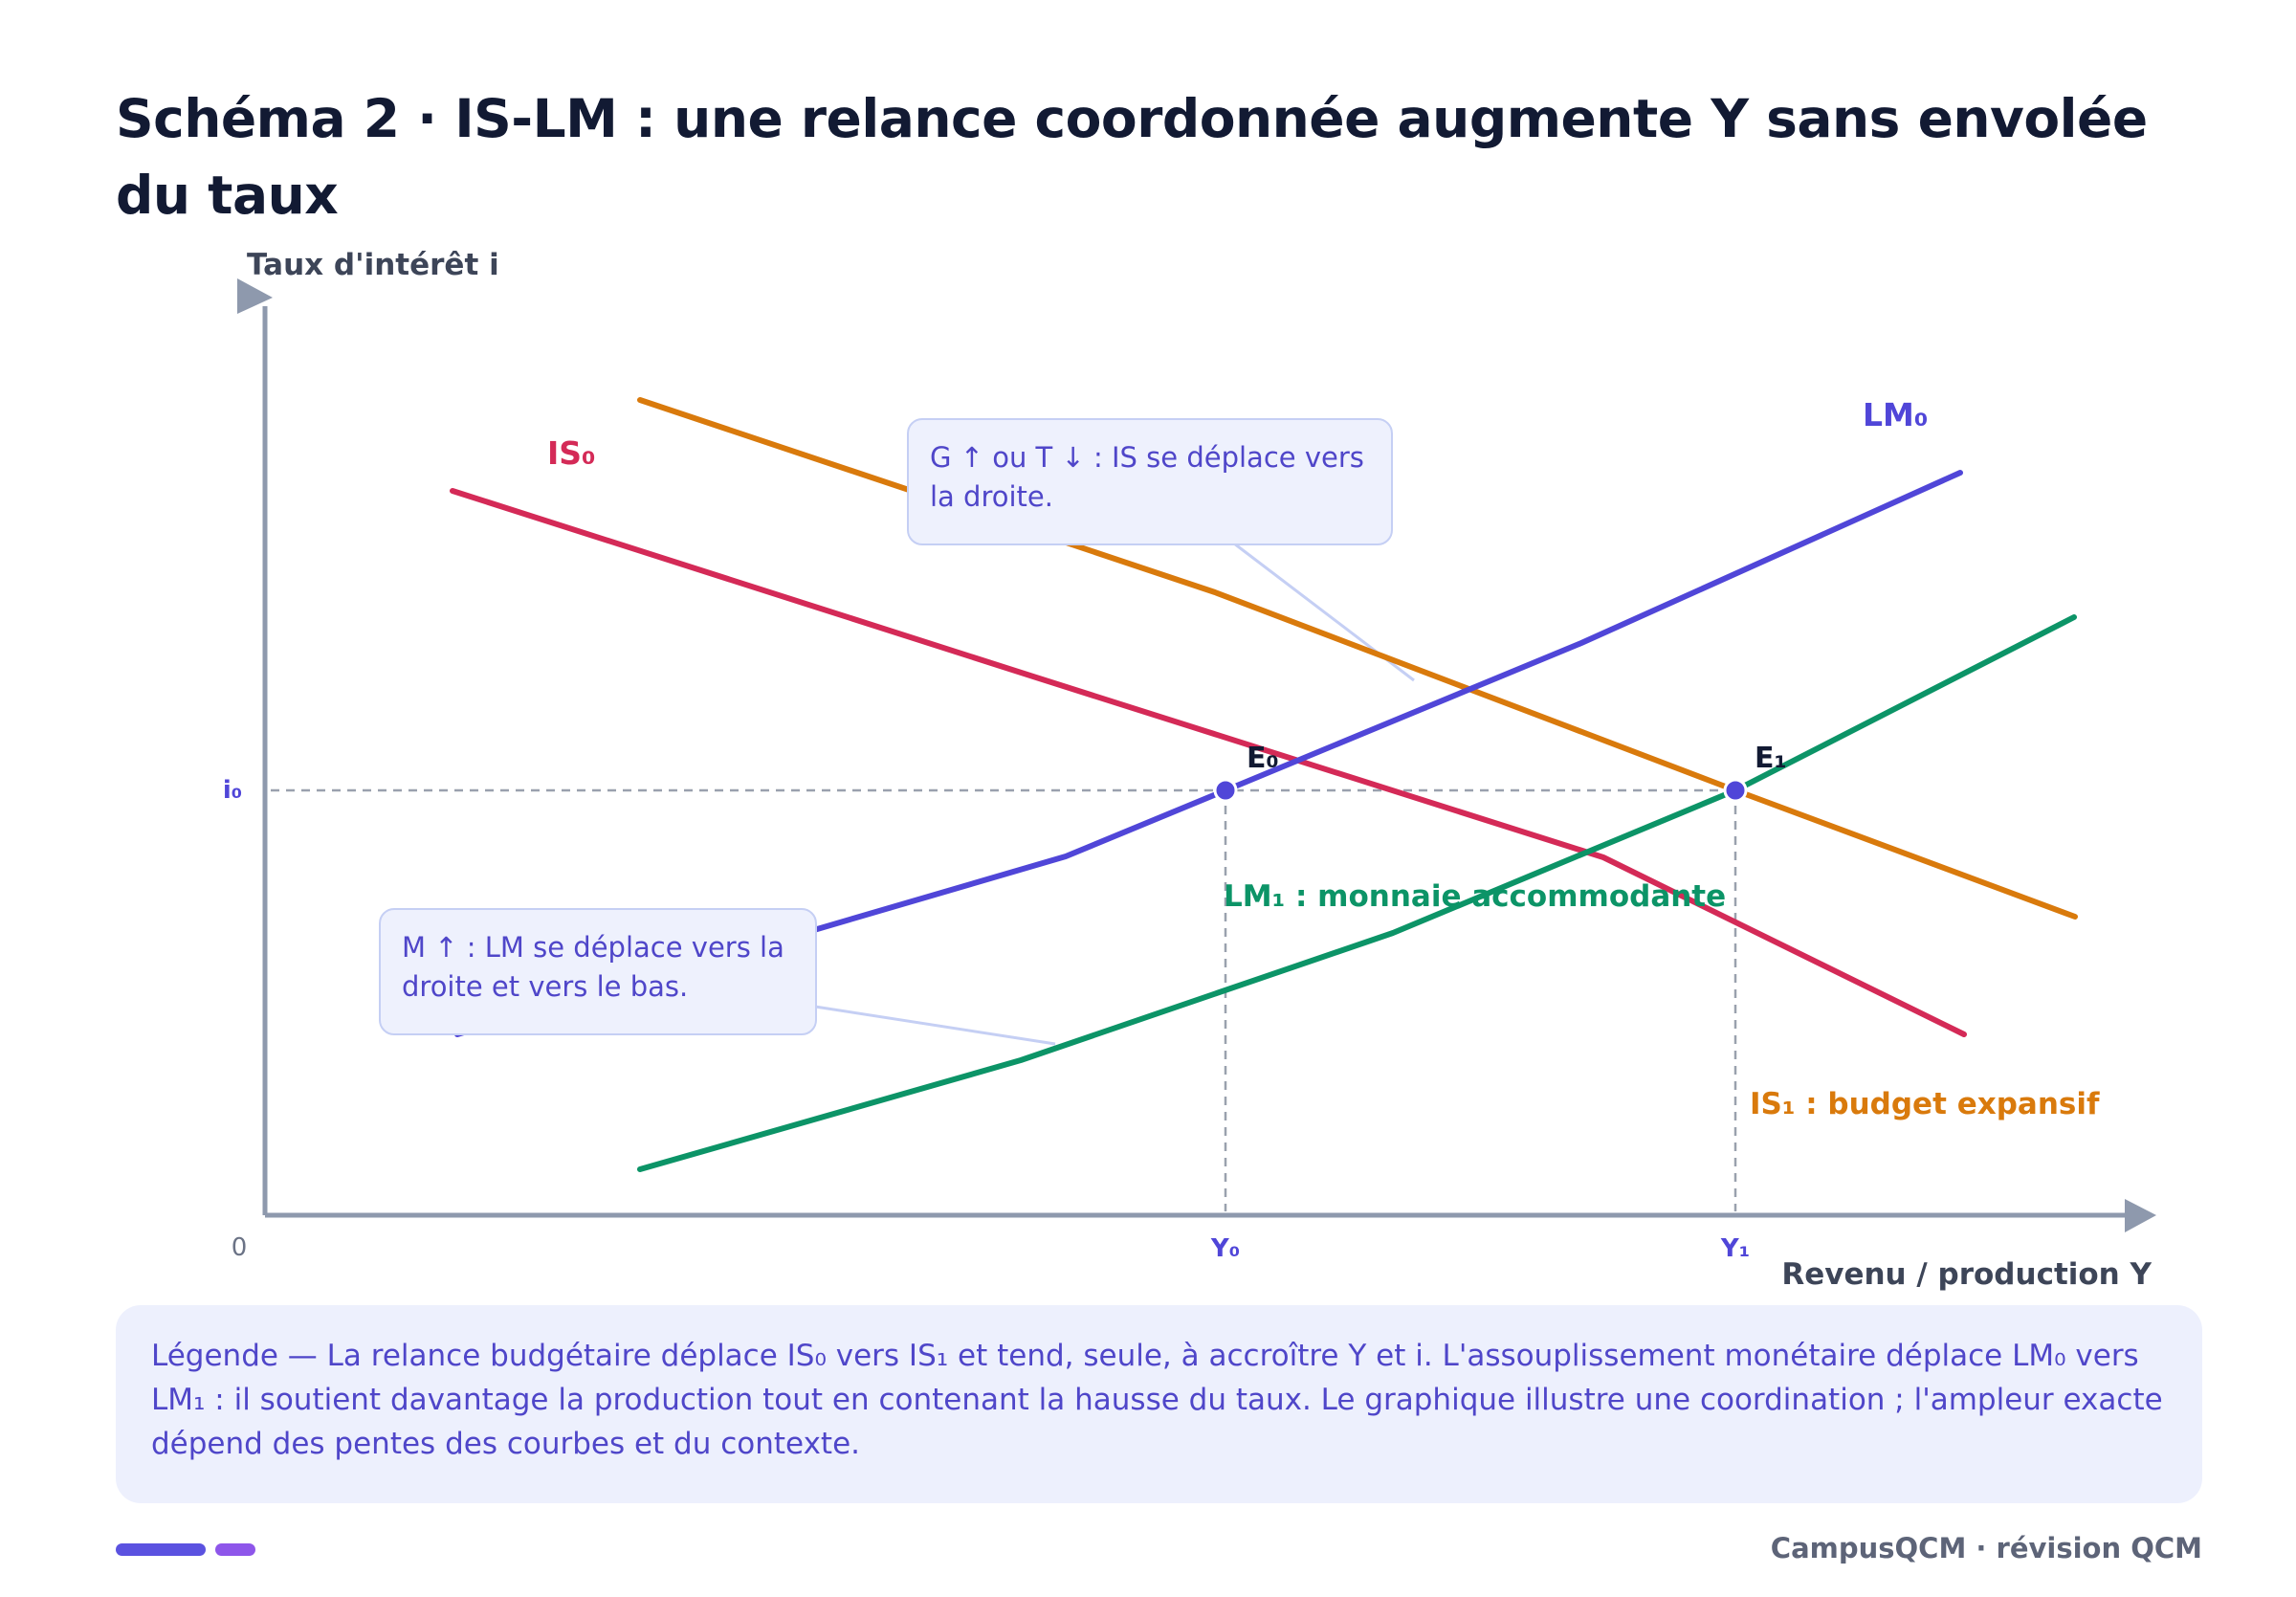 The image size is (2296, 1597). Describe the element at coordinates (1895, 415) in the screenshot. I see `curve-label-lm0: LM₀` at that location.